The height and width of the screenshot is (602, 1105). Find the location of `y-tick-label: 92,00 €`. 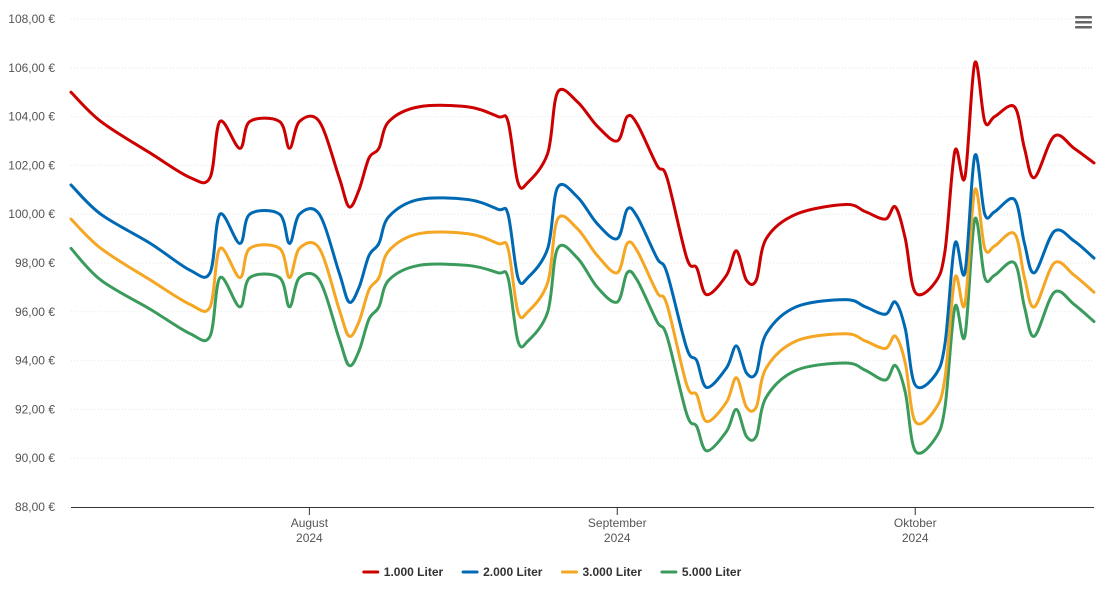

y-tick-label: 92,00 € is located at coordinates (35, 409).